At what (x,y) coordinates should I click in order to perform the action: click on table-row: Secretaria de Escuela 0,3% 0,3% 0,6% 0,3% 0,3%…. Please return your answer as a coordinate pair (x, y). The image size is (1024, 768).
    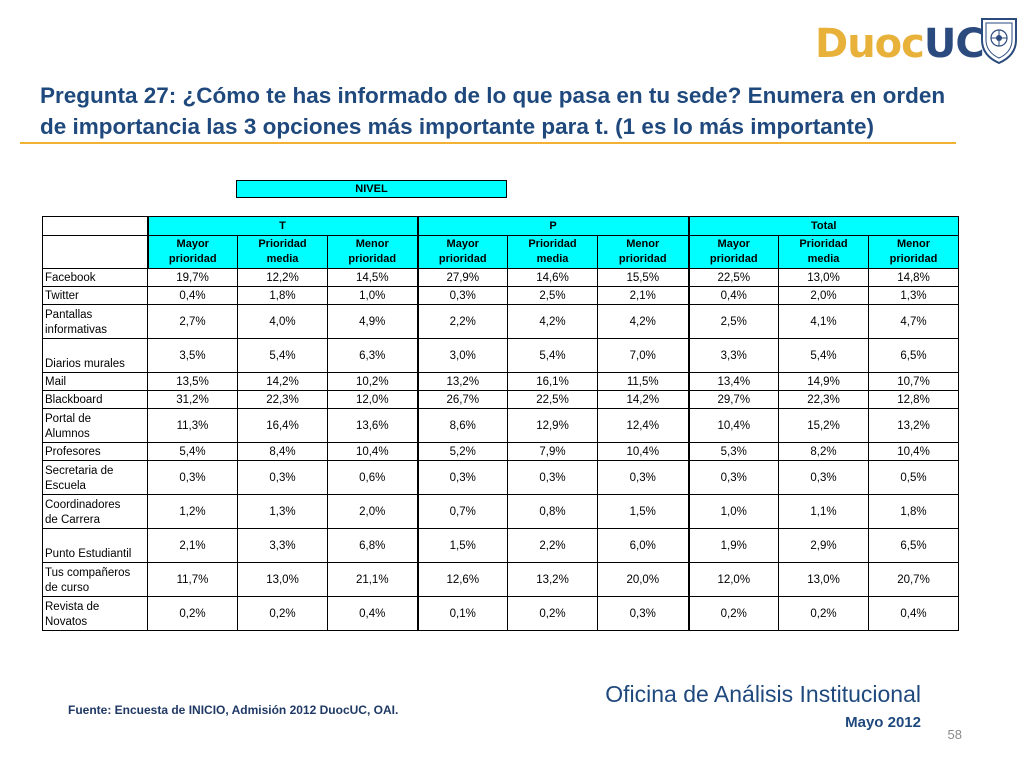
    Looking at the image, I should click on (500, 477).